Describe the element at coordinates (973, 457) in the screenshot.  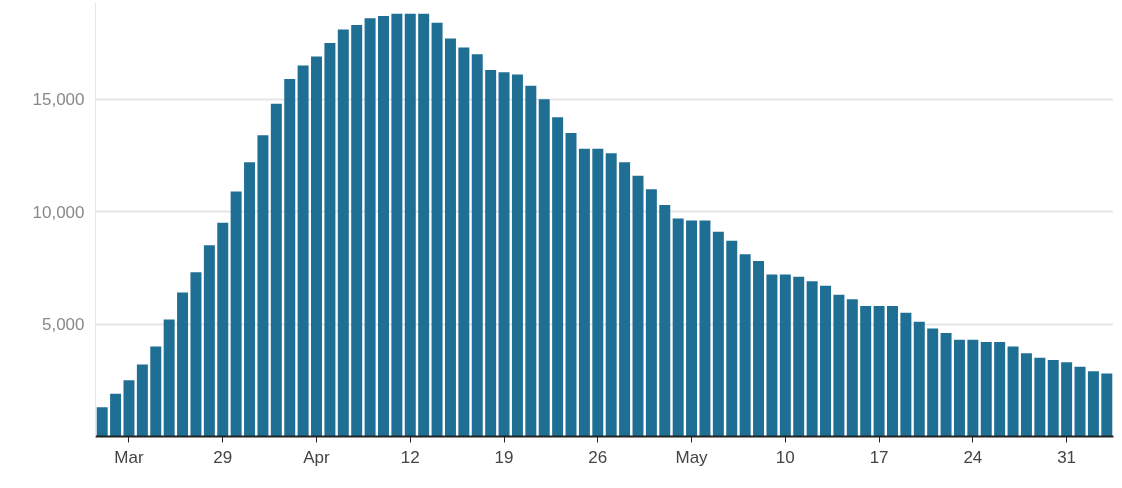
I see `x-tick-label: 24` at that location.